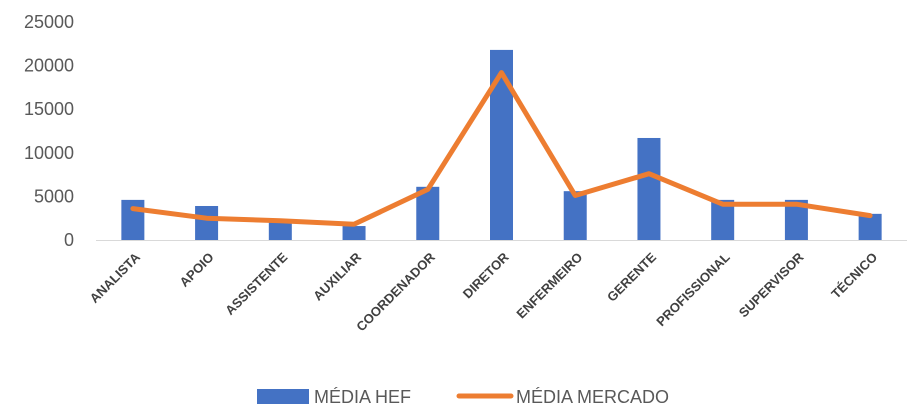  Describe the element at coordinates (592, 397) in the screenshot. I see `legend-label-media-mercado: MÉDIA MERCADO` at that location.